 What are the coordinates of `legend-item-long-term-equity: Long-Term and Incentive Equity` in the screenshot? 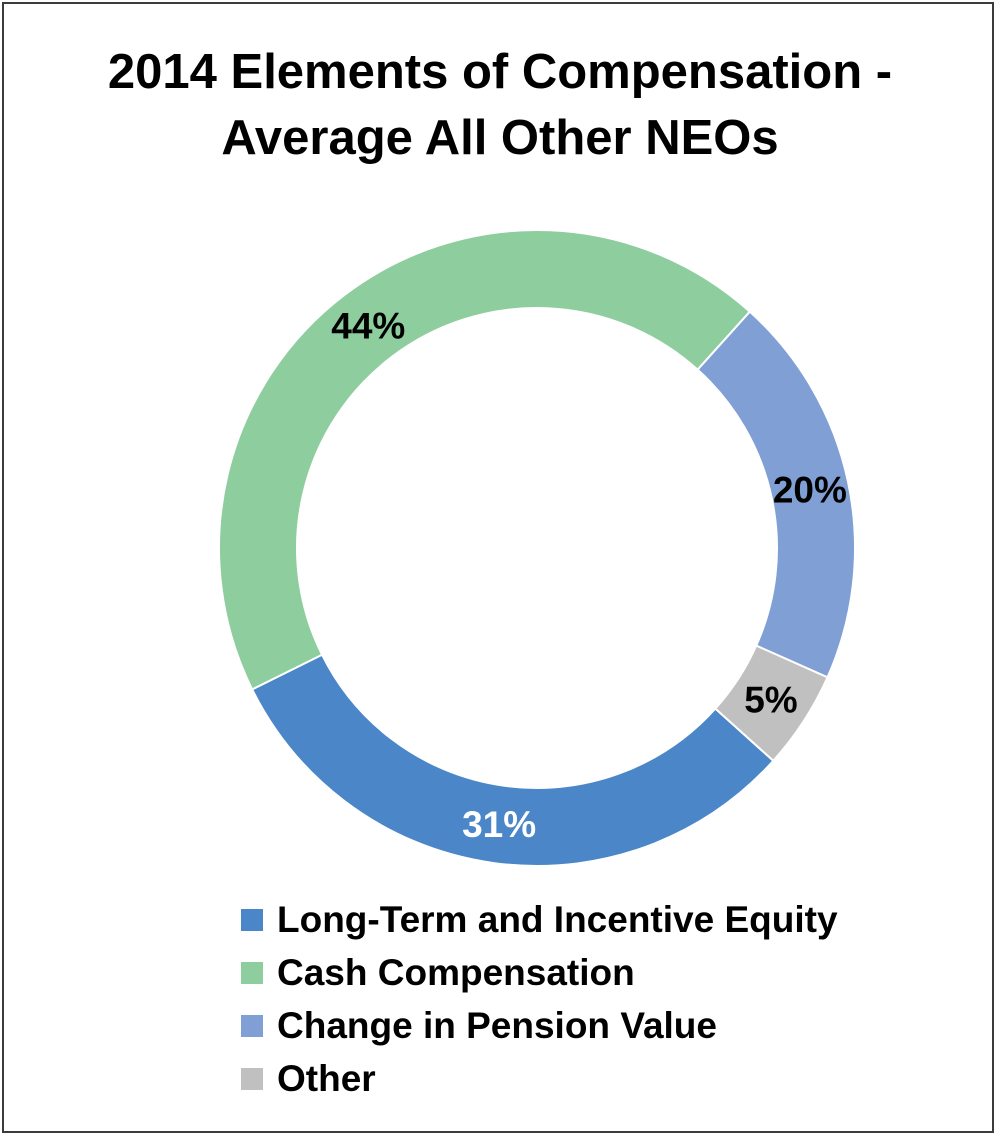 It's located at (539, 919).